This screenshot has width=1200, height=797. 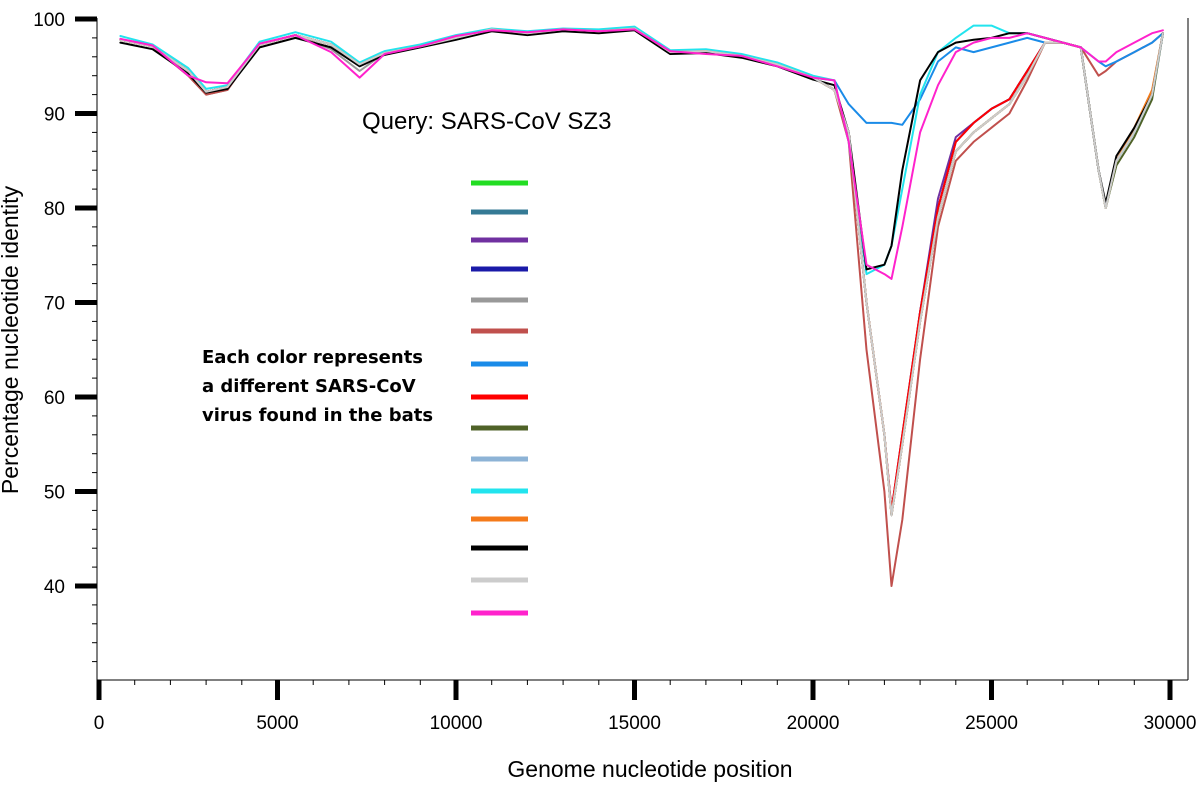 What do you see at coordinates (312, 357) in the screenshot?
I see `note-line-1: Each color represents` at bounding box center [312, 357].